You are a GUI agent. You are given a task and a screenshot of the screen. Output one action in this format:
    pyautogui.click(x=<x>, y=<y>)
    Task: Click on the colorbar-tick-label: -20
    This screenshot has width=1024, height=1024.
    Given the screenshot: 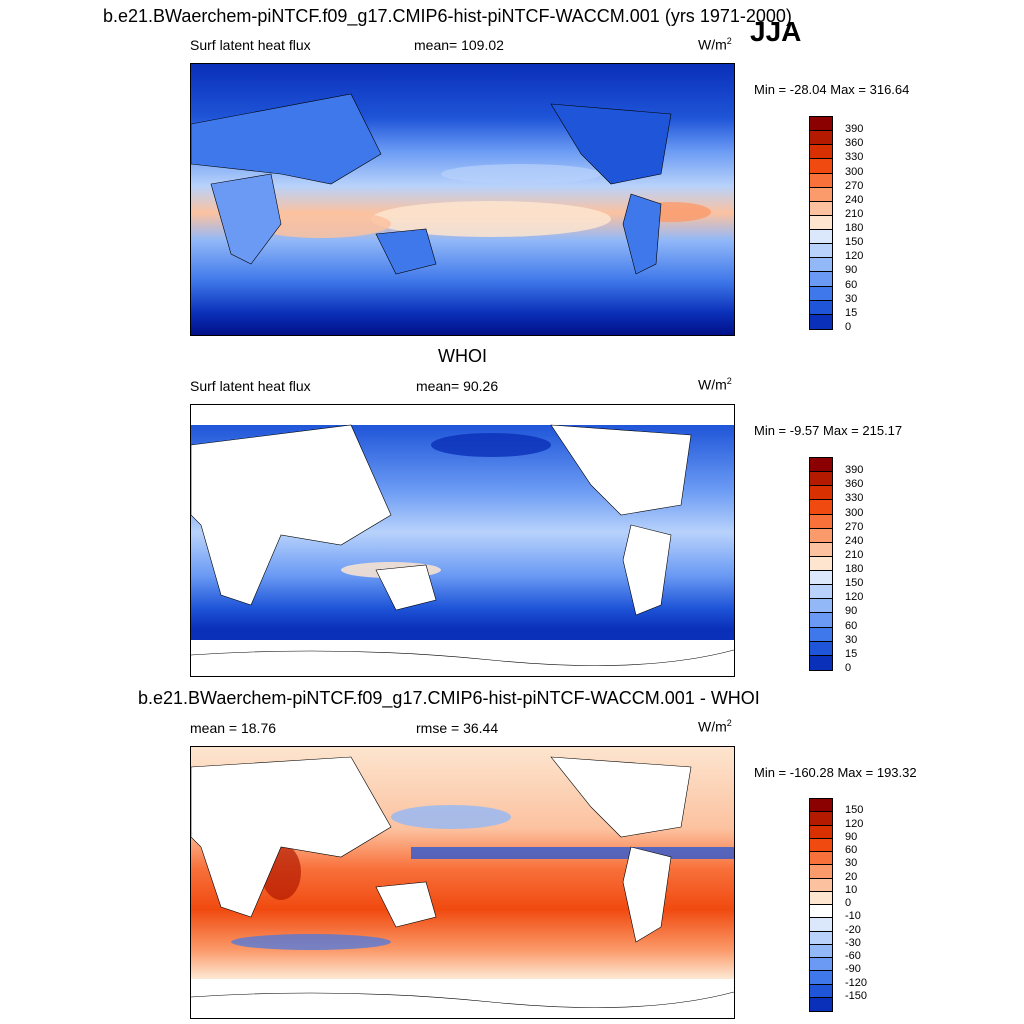 What is the action you would take?
    pyautogui.click(x=853, y=929)
    